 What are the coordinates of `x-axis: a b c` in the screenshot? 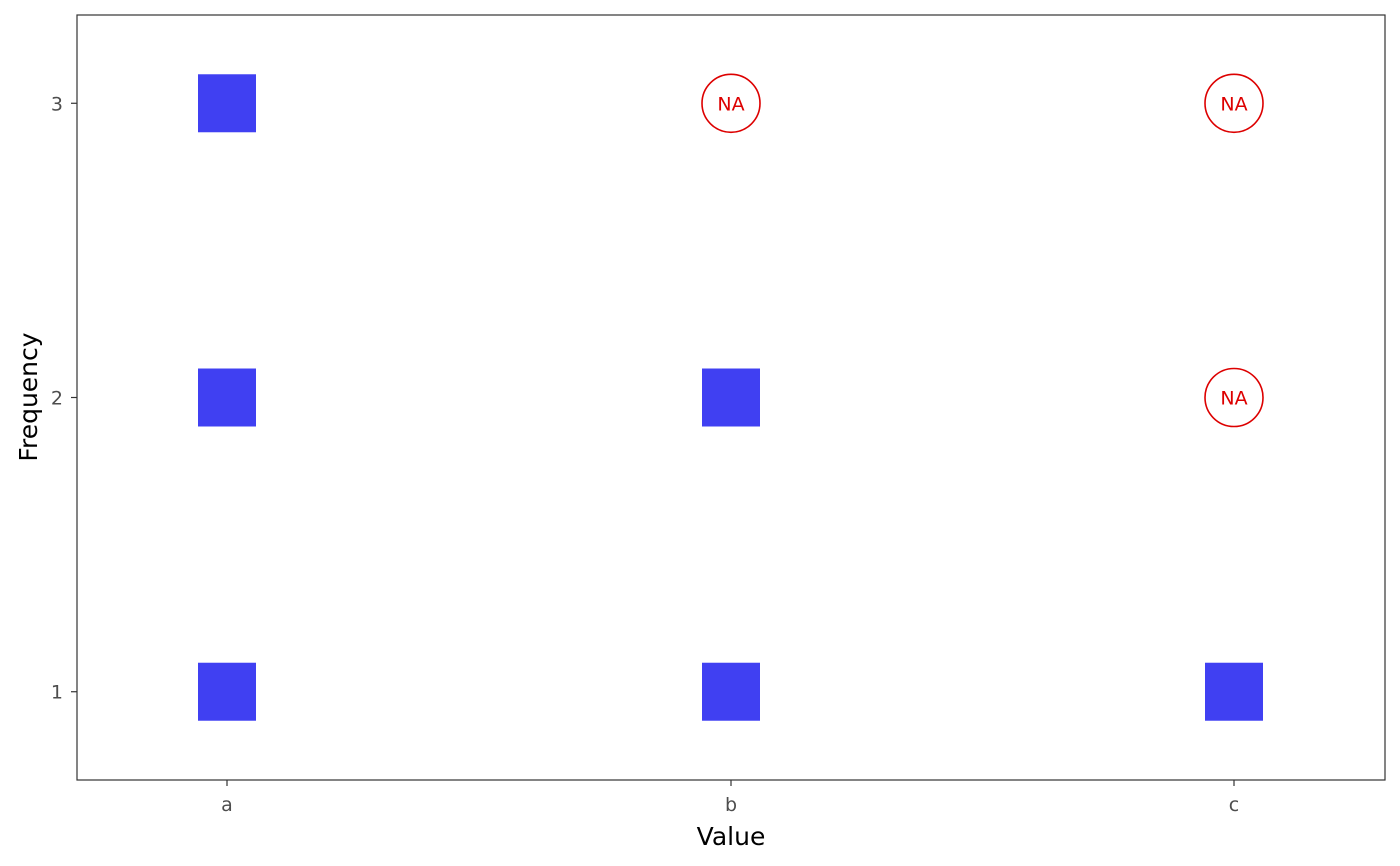 It's located at (730, 798).